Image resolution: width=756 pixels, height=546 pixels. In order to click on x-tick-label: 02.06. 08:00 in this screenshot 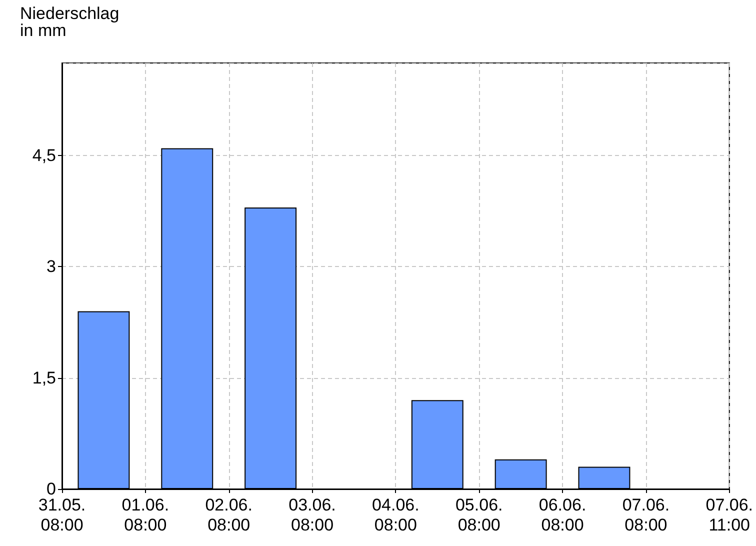, I will do `click(228, 515)`.